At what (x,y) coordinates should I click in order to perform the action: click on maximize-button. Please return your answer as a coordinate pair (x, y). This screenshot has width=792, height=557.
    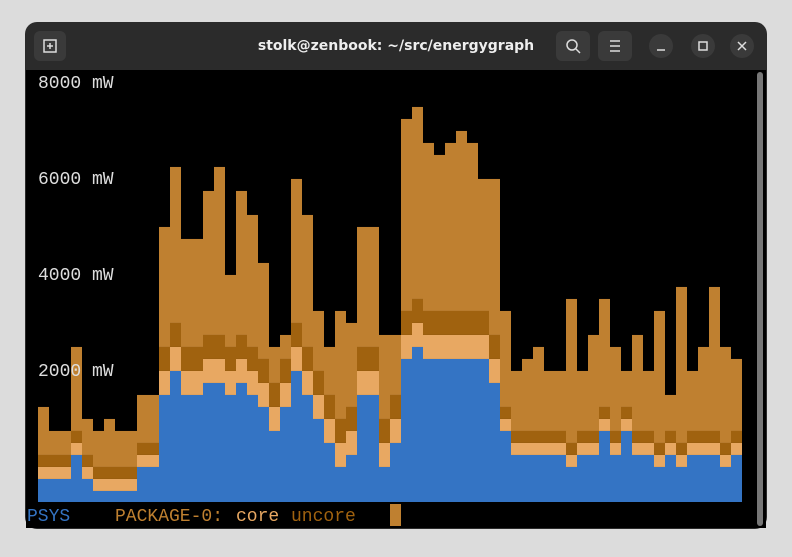
    Looking at the image, I should click on (703, 46).